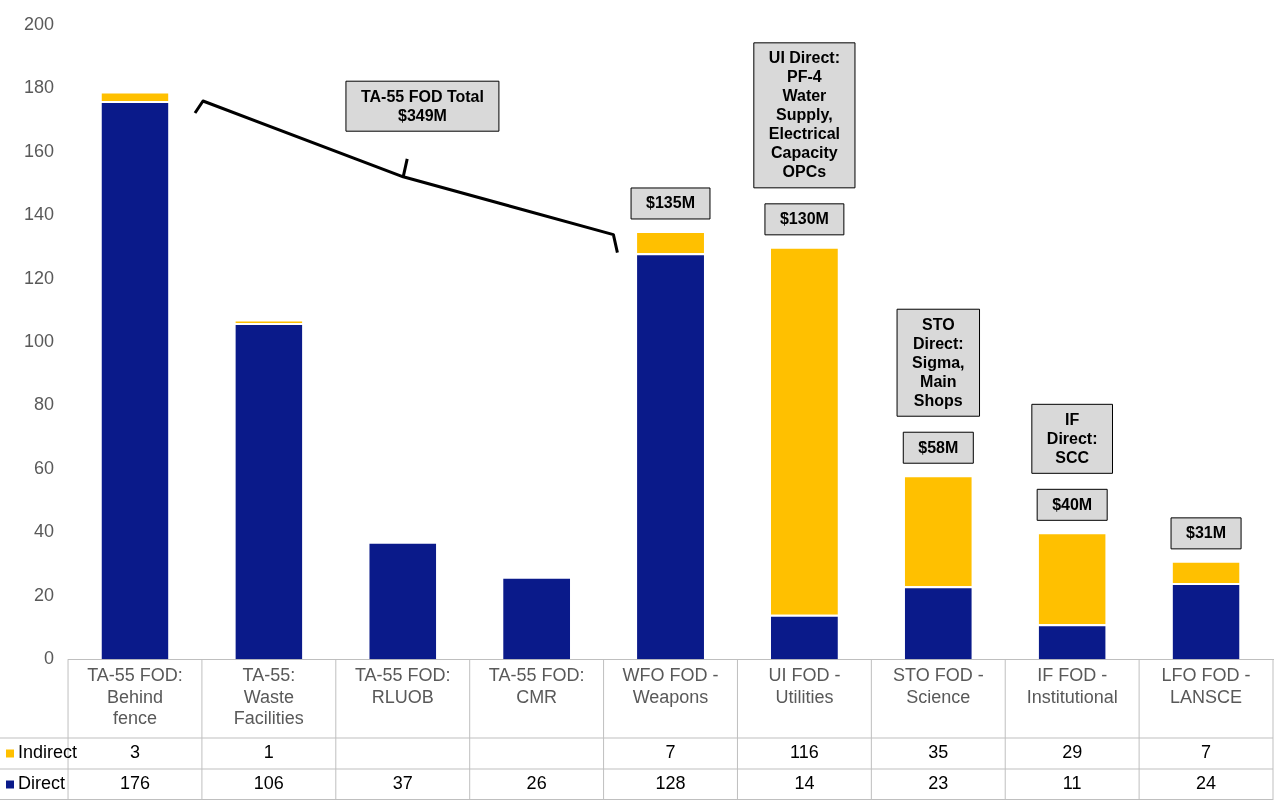 Image resolution: width=1275 pixels, height=800 pixels. Describe the element at coordinates (938, 685) in the screenshot. I see `x-tick-label: STO FOD - Science` at that location.